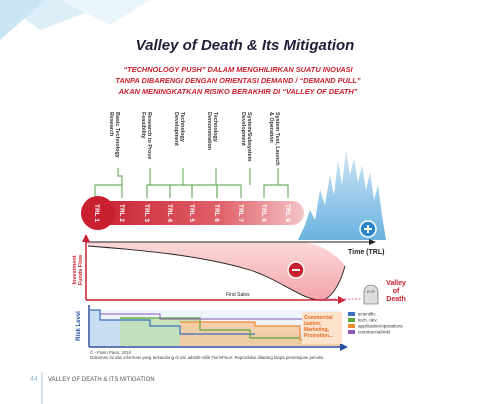 The width and height of the screenshot is (480, 404). What do you see at coordinates (317, 330) in the screenshot?
I see `commercial-line: Marketing,` at bounding box center [317, 330].